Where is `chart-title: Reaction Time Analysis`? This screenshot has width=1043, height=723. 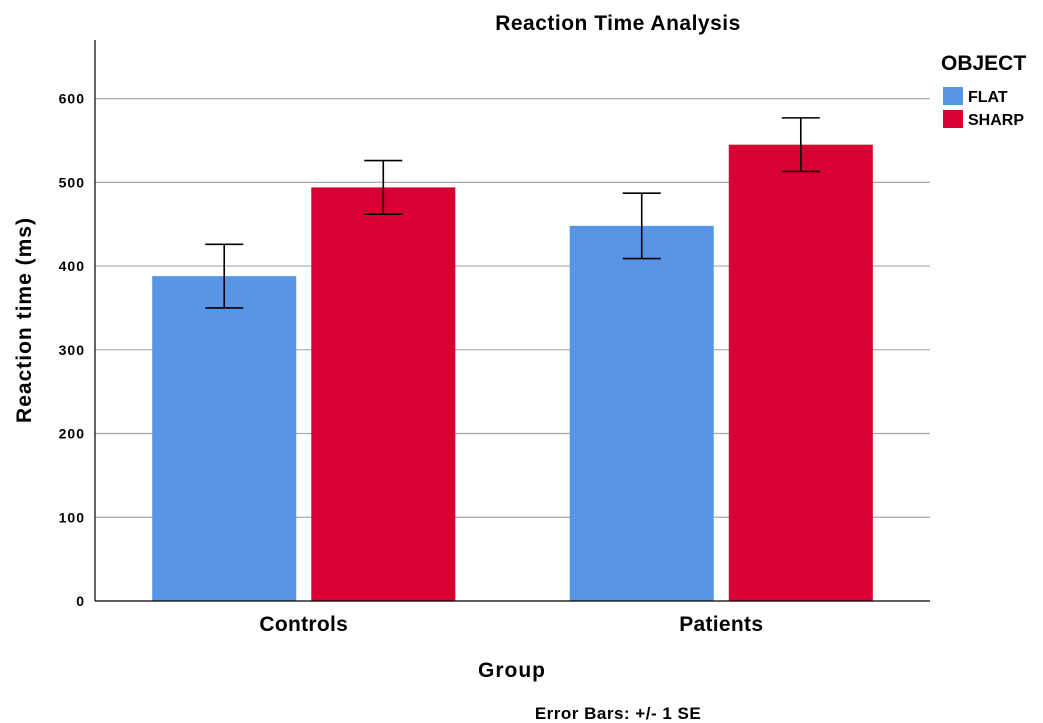 chart-title: Reaction Time Analysis is located at coordinates (618, 23).